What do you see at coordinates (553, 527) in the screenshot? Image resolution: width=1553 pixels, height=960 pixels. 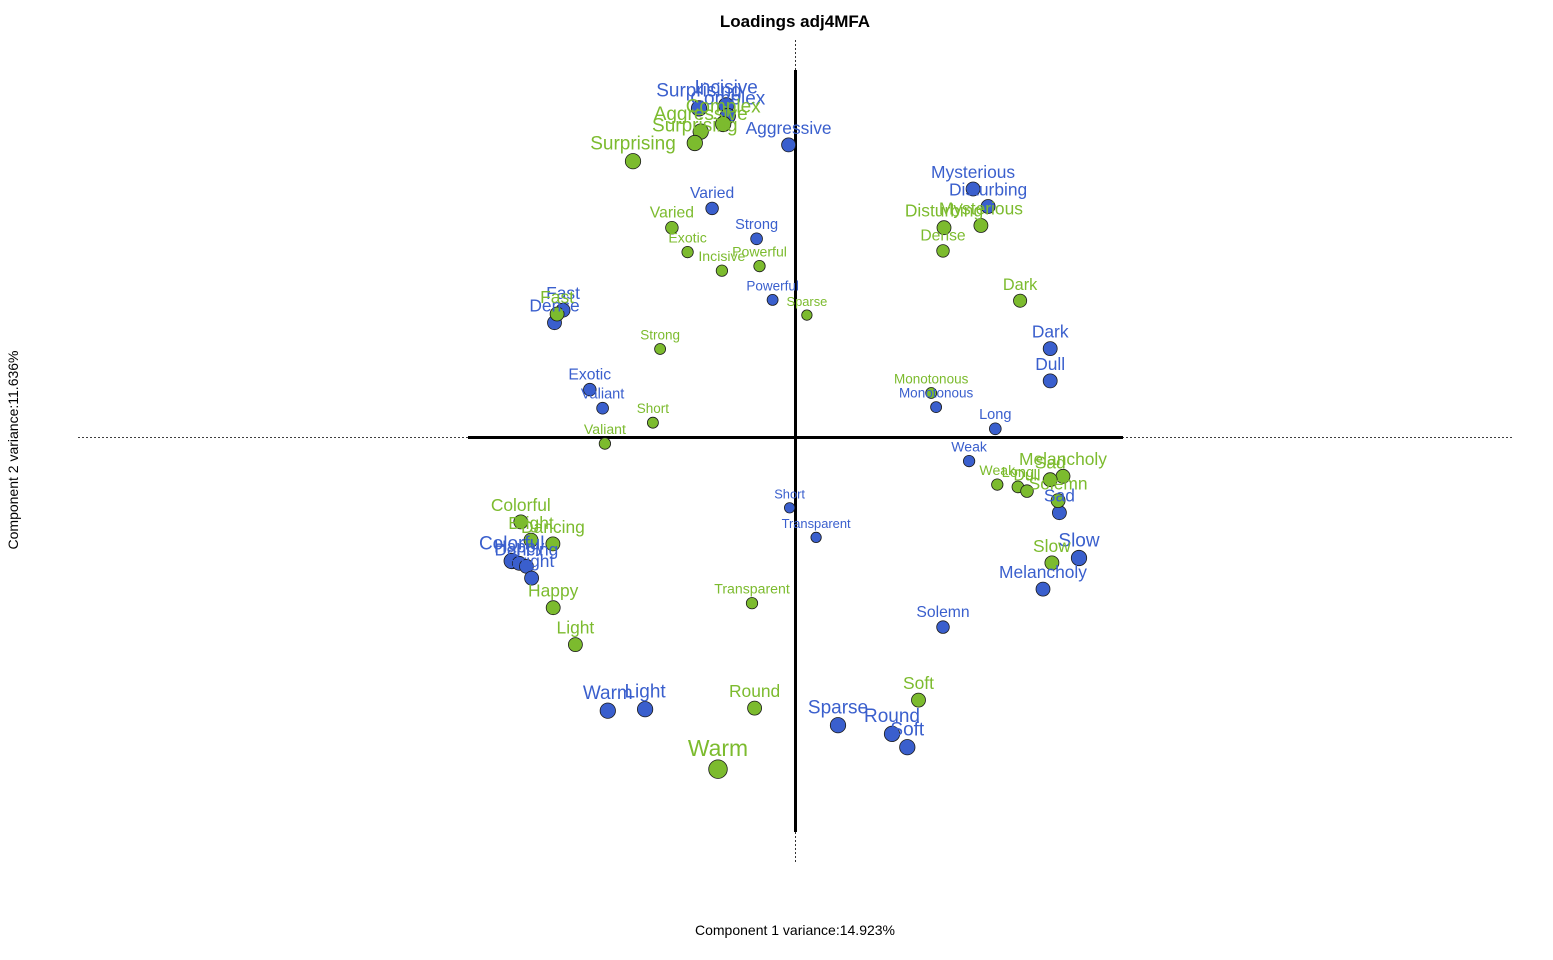 I see `point-label: Dancing` at bounding box center [553, 527].